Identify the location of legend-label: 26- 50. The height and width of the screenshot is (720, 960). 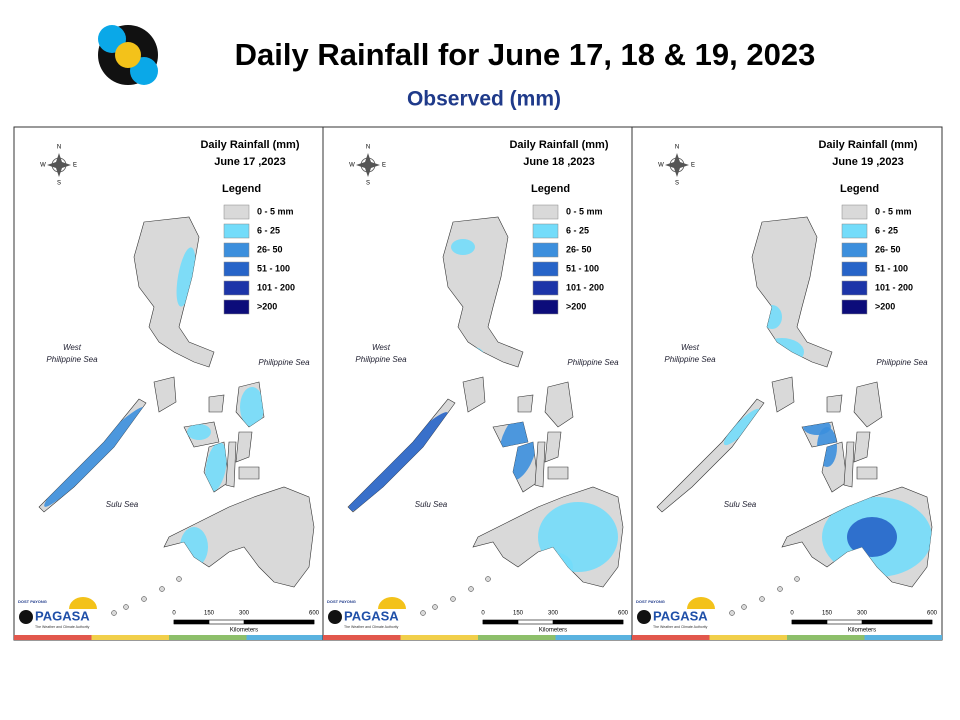
(888, 249).